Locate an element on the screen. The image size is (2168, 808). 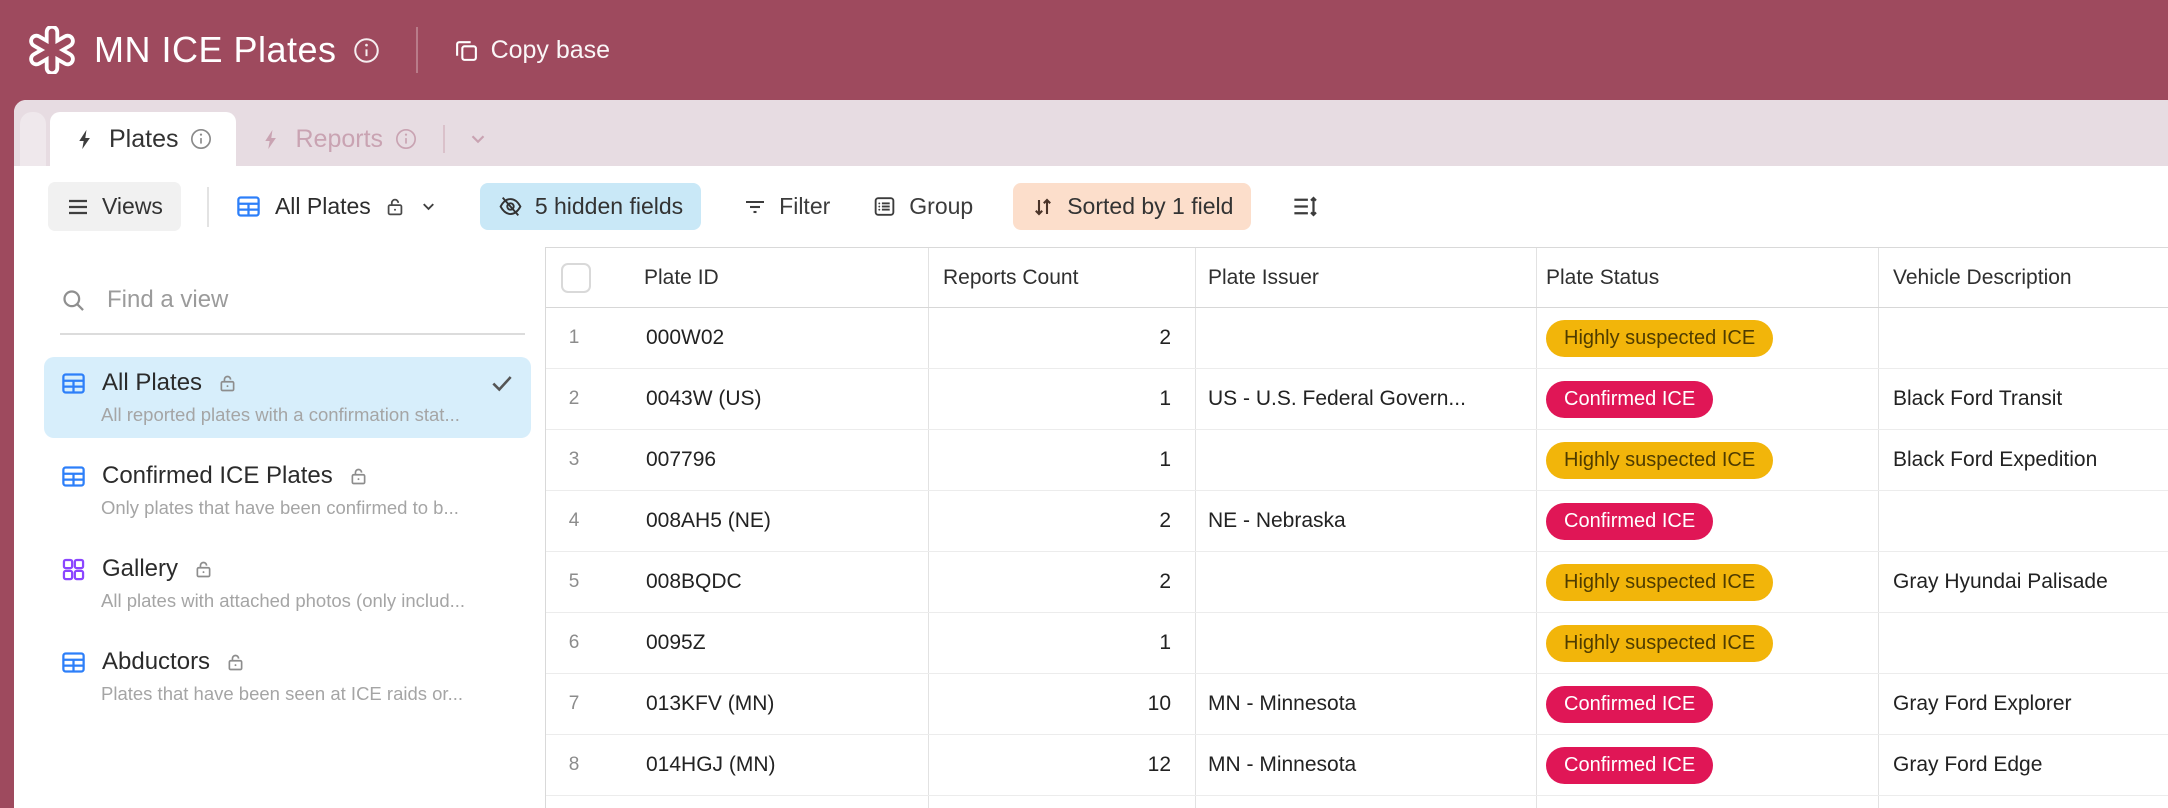
view-toolbar: Views All Plates 5 hidden fields is located at coordinates (1091, 206).